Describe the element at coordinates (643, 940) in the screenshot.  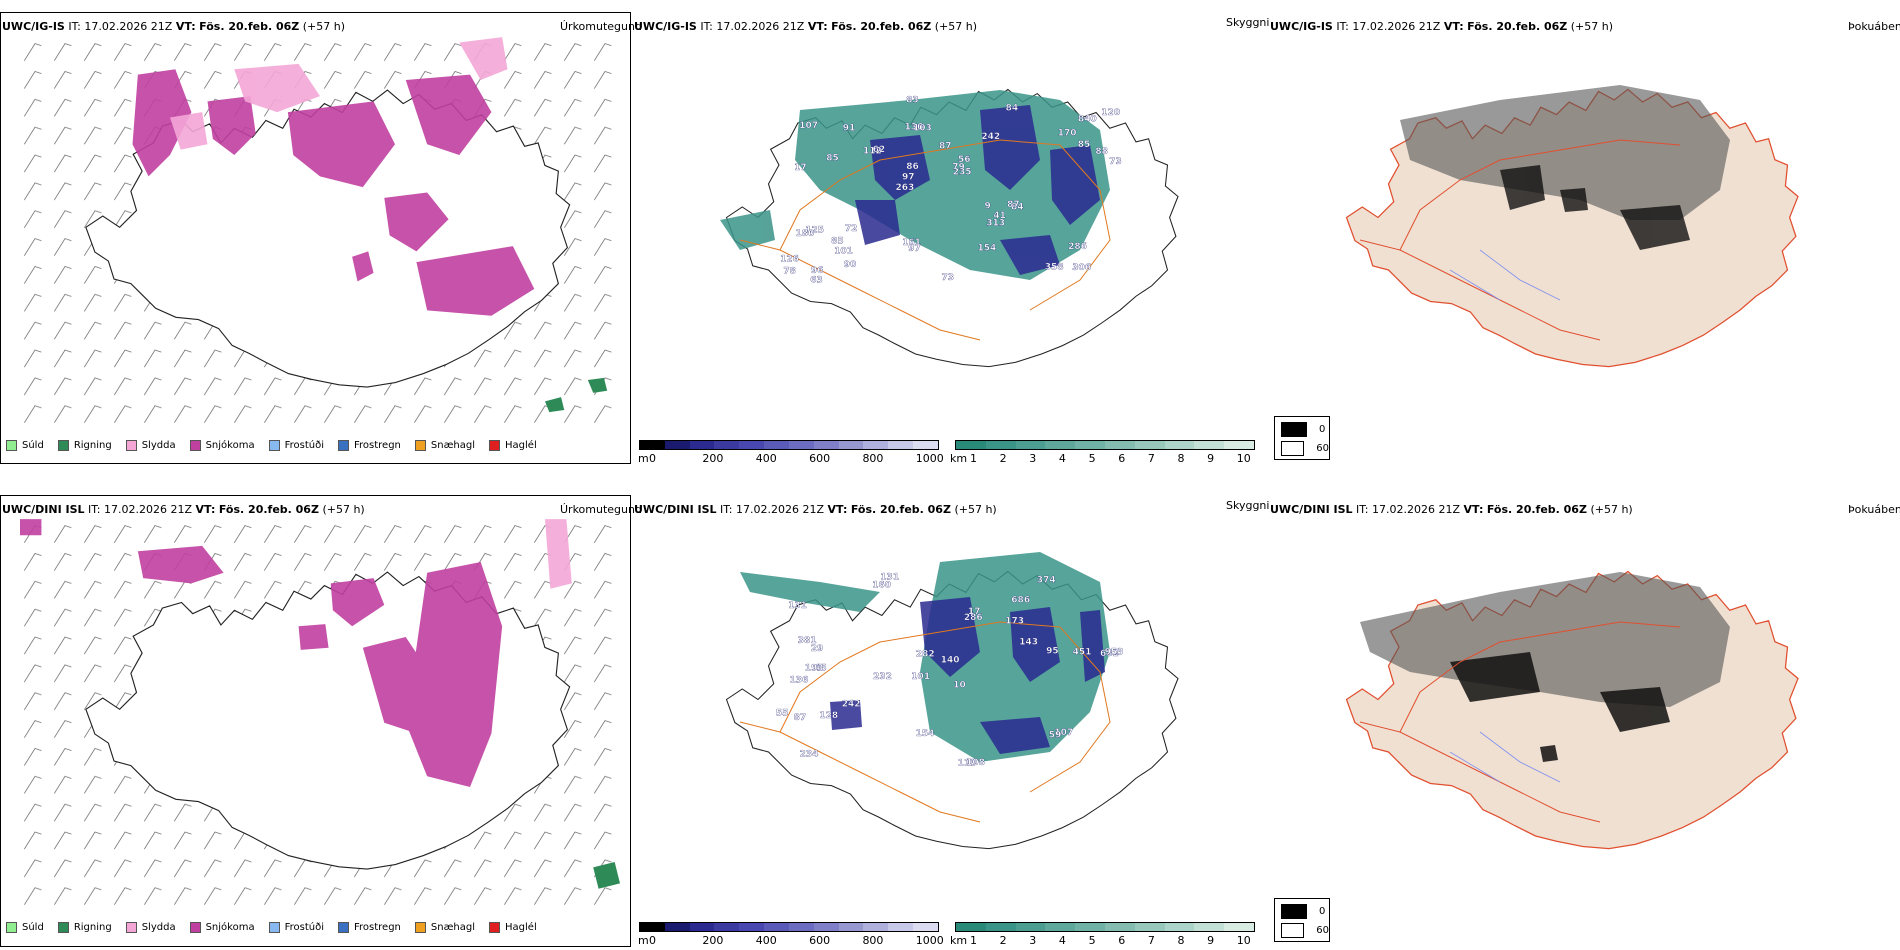
I see `height-unit-row2: m` at that location.